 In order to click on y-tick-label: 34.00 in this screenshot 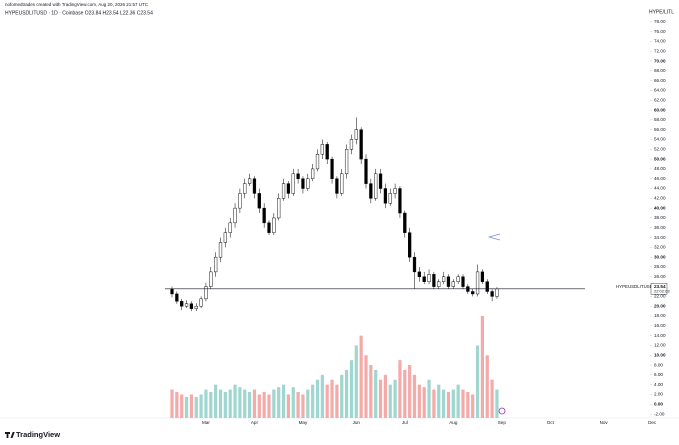, I will do `click(660, 237)`.